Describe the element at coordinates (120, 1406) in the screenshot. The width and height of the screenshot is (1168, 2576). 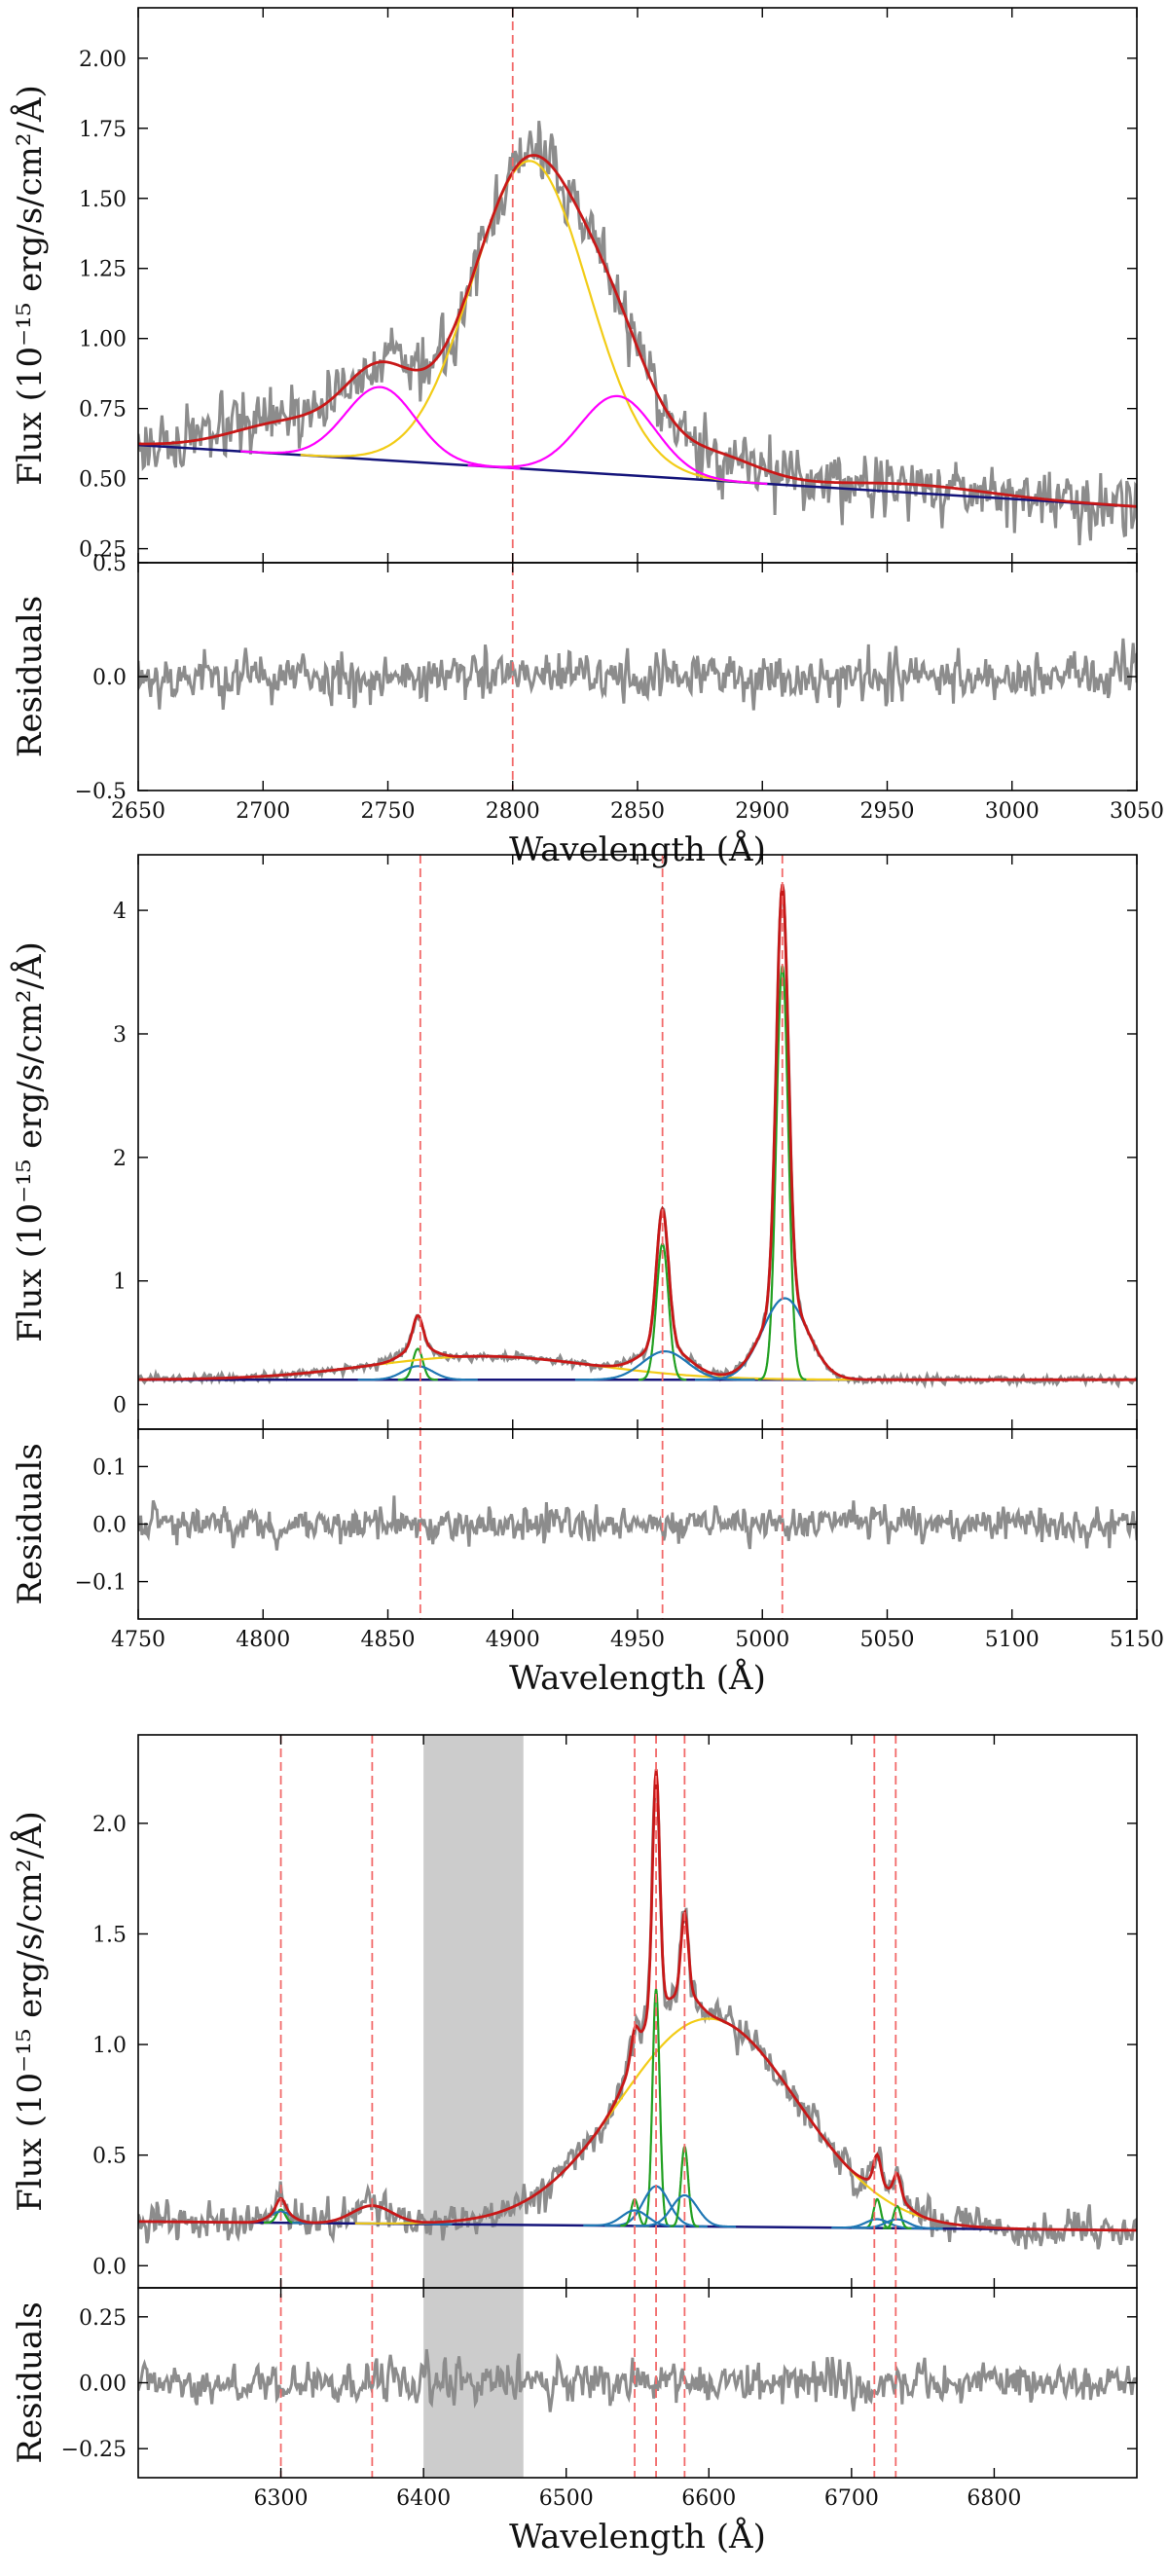
I see `top-y-tick-label-0: 0` at that location.